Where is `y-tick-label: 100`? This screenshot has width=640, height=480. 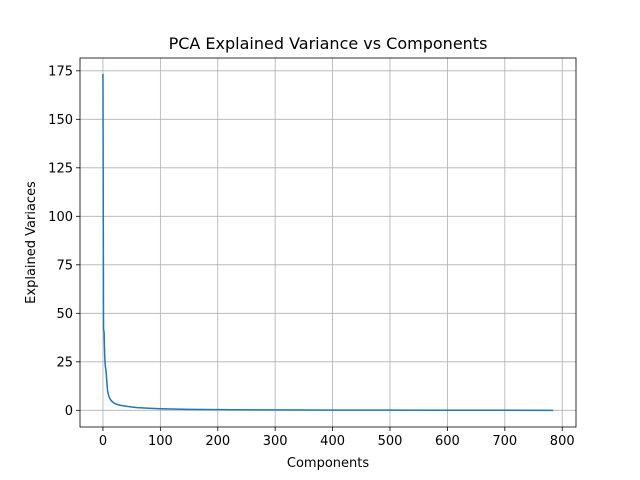
y-tick-label: 100 is located at coordinates (60, 217).